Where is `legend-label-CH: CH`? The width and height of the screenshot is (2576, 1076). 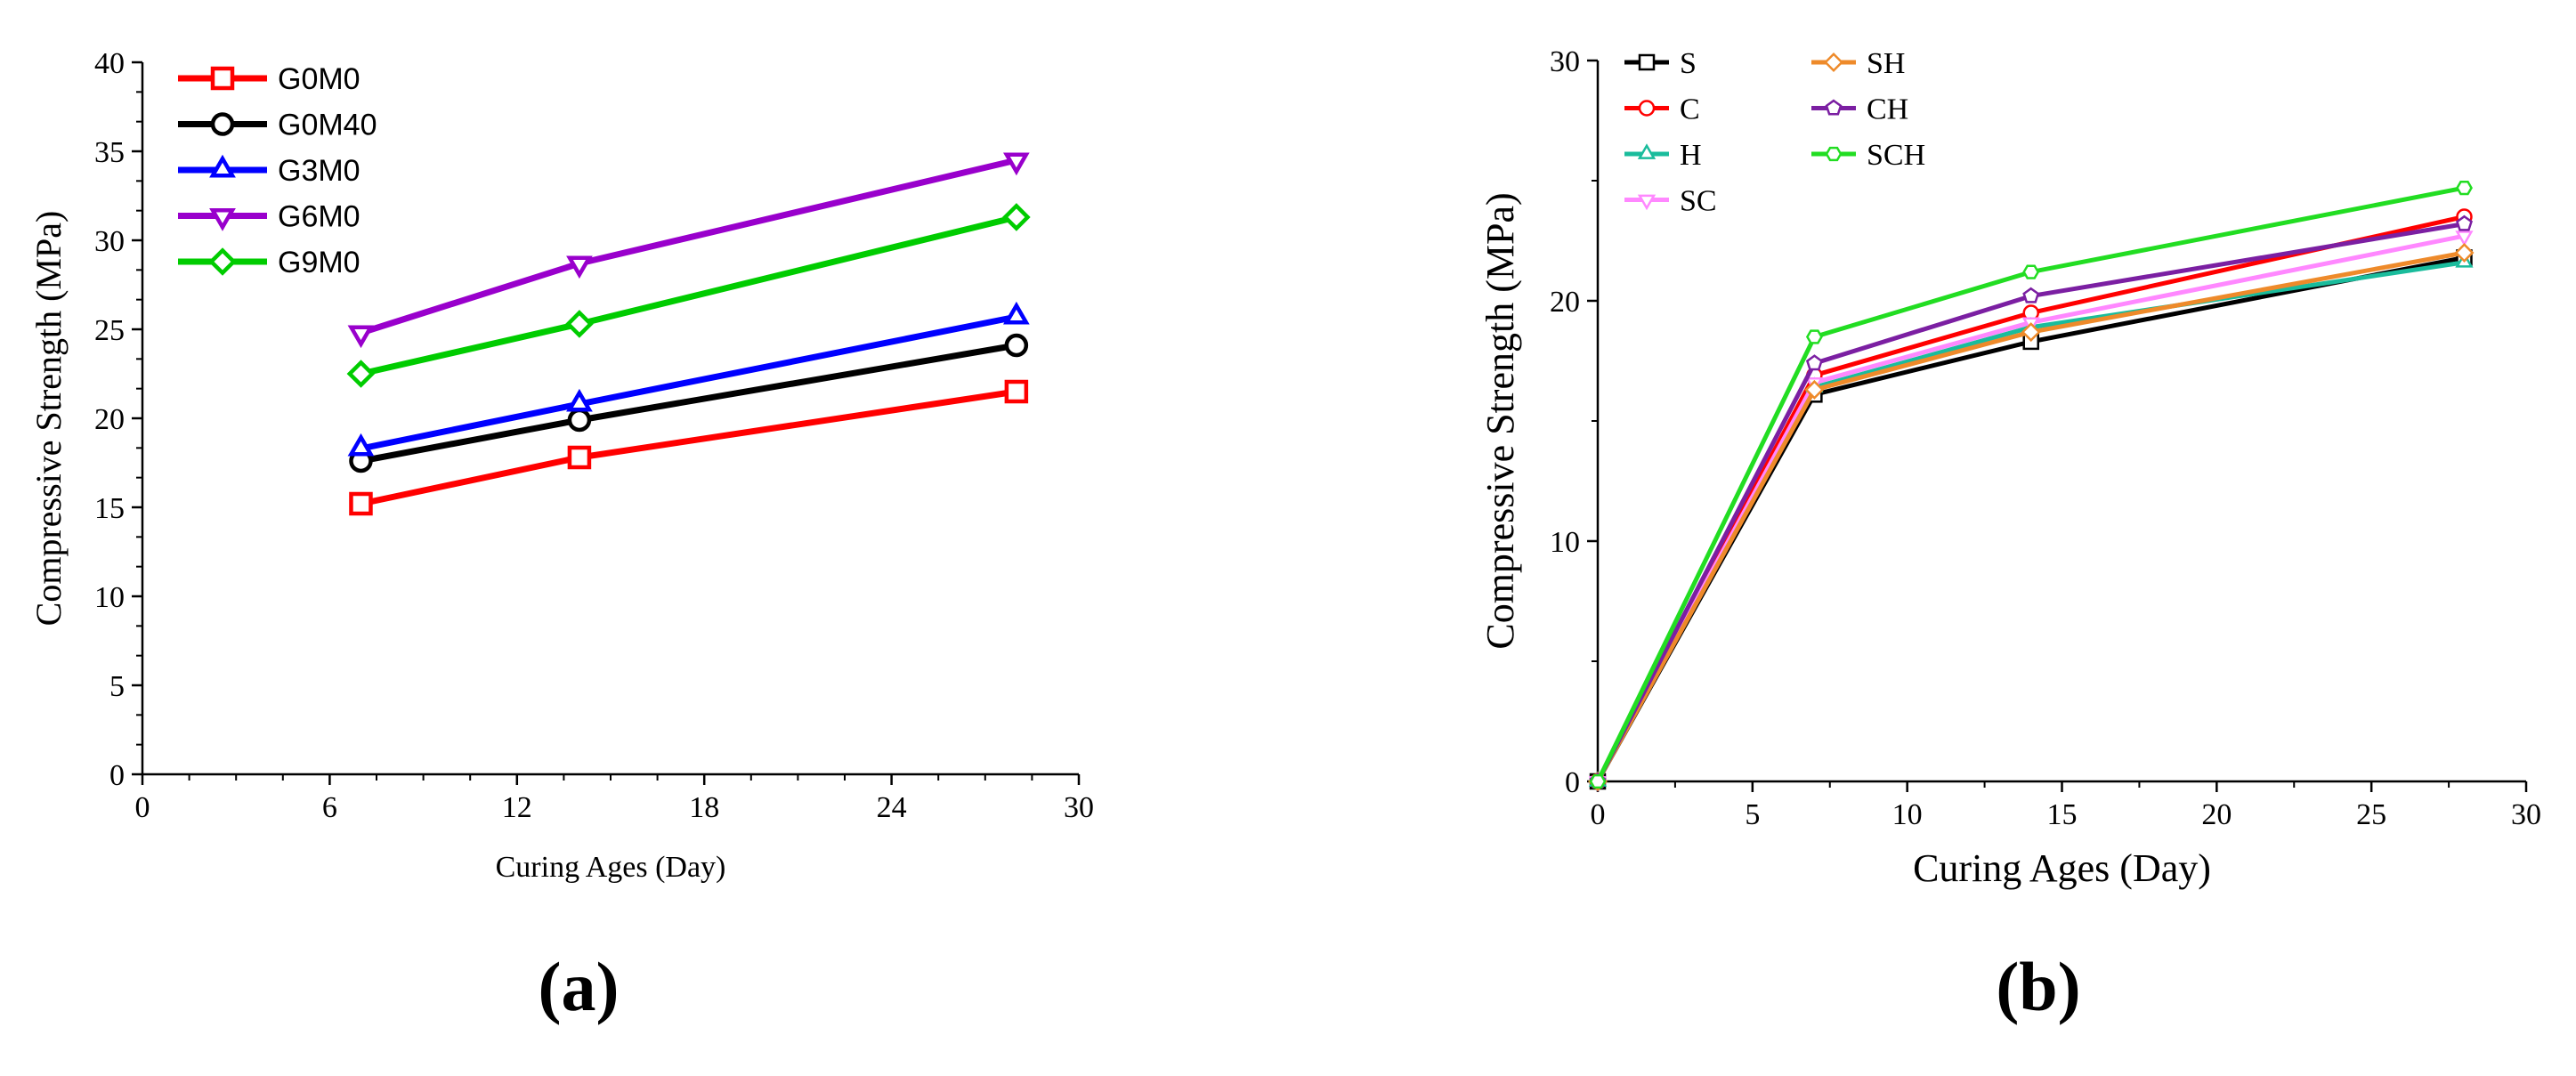 legend-label-CH: CH is located at coordinates (1888, 109).